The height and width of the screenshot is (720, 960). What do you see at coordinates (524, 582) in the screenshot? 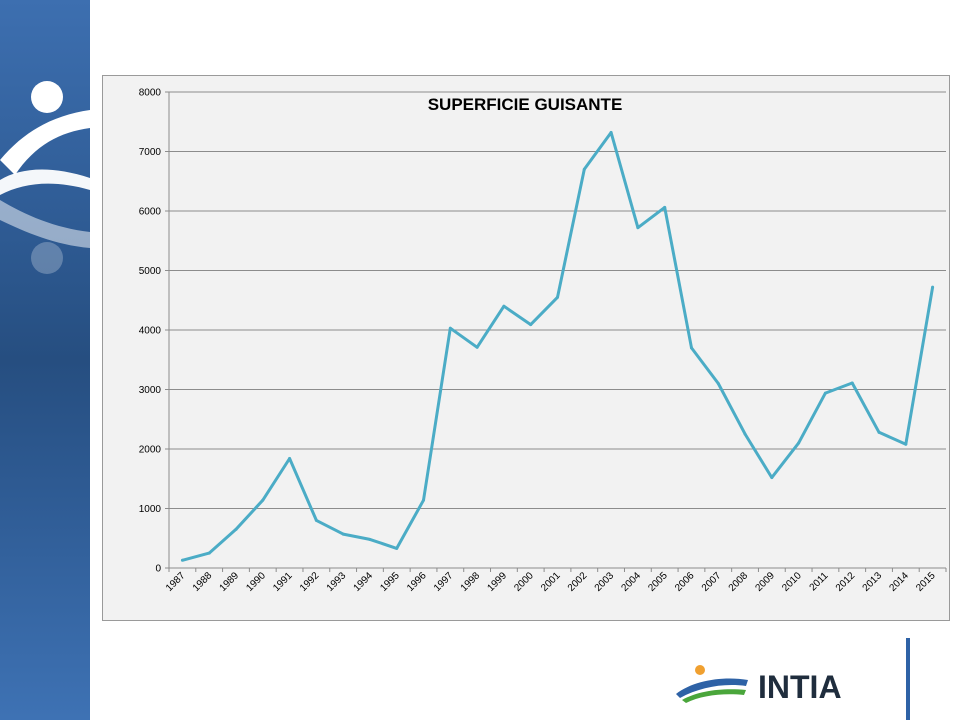
I see `x-tick-label: 2000` at bounding box center [524, 582].